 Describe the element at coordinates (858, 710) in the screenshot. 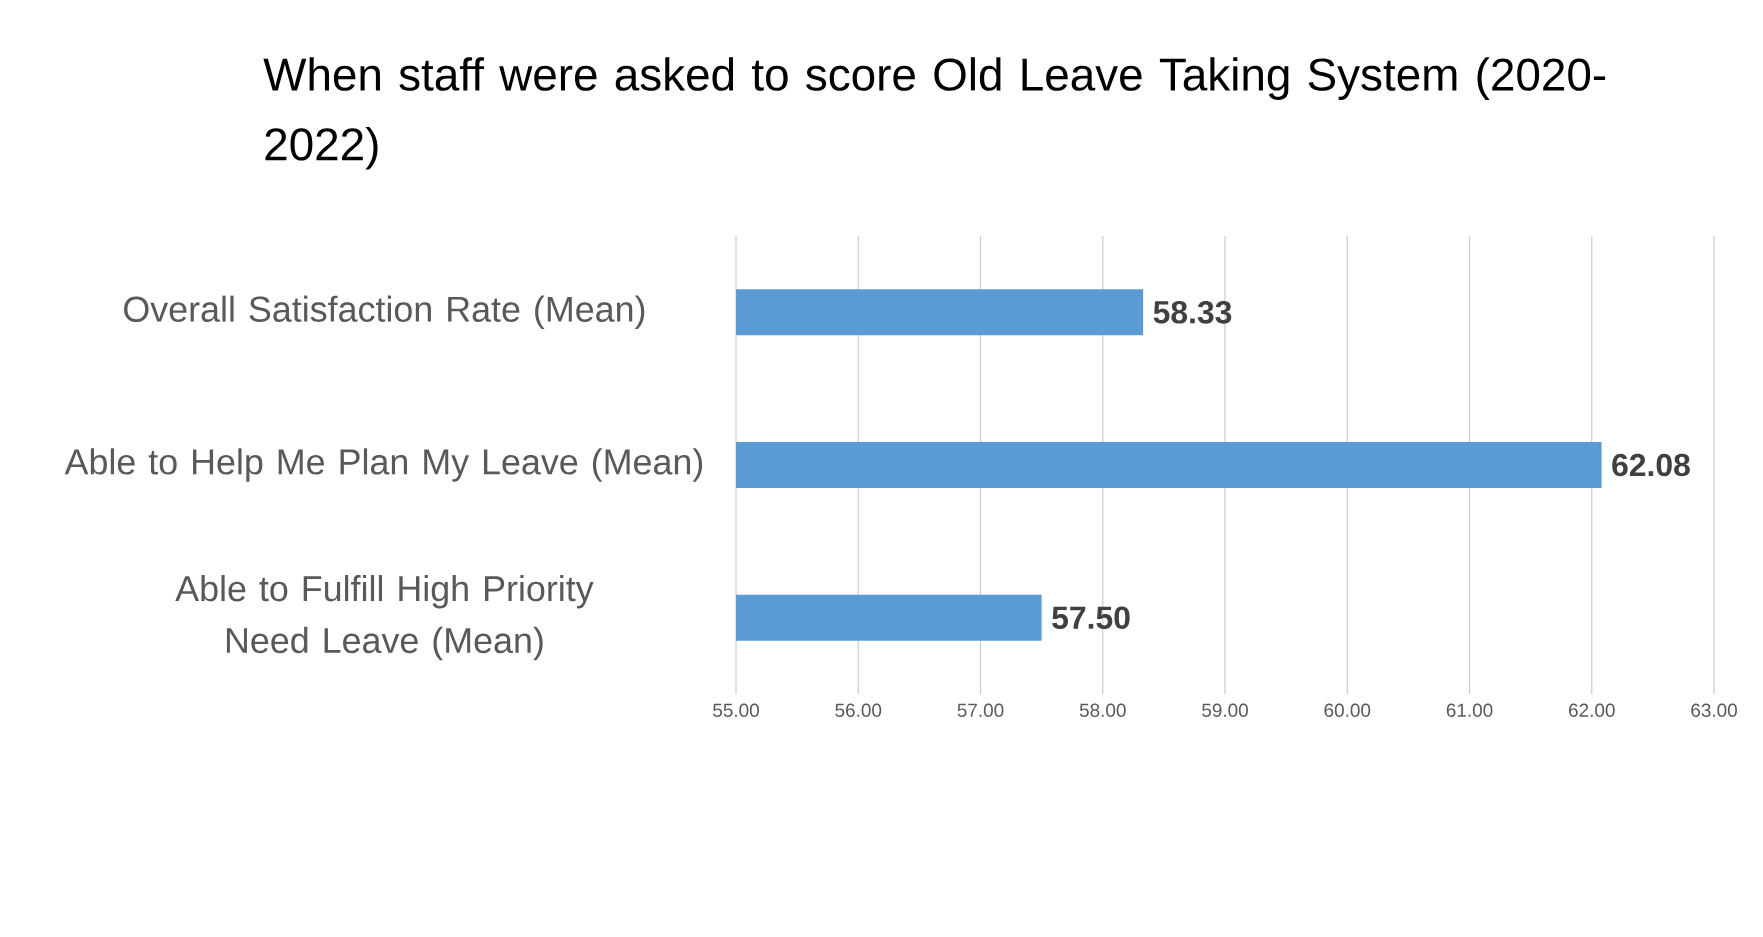

I see `x-tick-label: 56.00` at that location.